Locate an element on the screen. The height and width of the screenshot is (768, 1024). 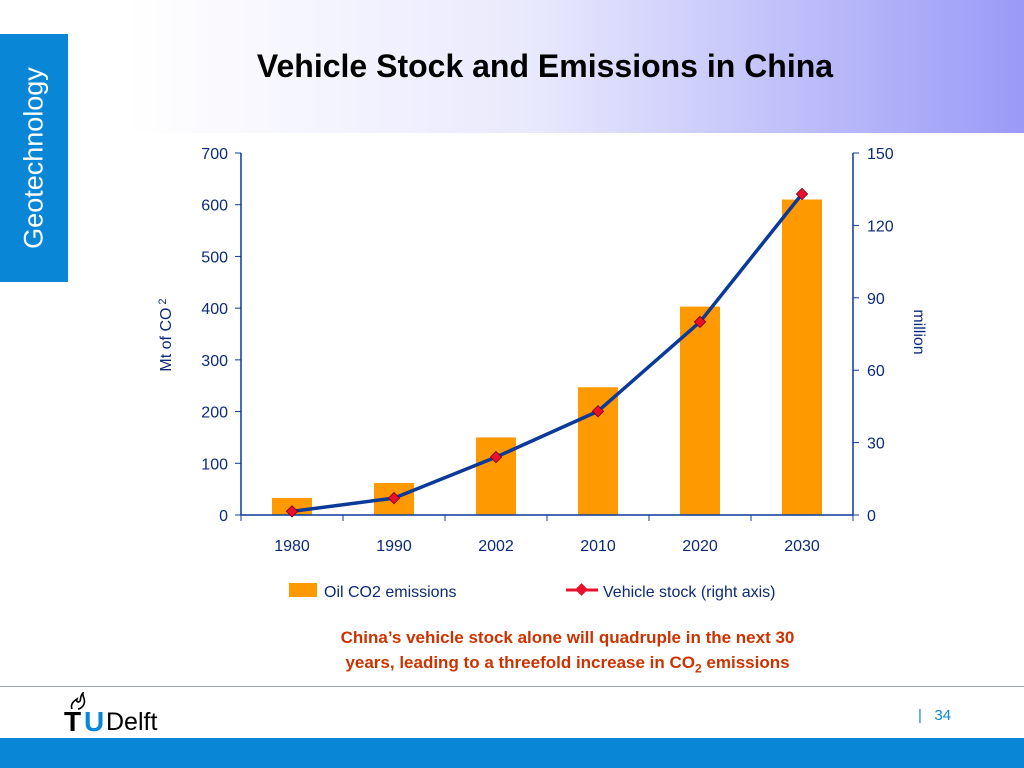
marker-2002 is located at coordinates (496, 457).